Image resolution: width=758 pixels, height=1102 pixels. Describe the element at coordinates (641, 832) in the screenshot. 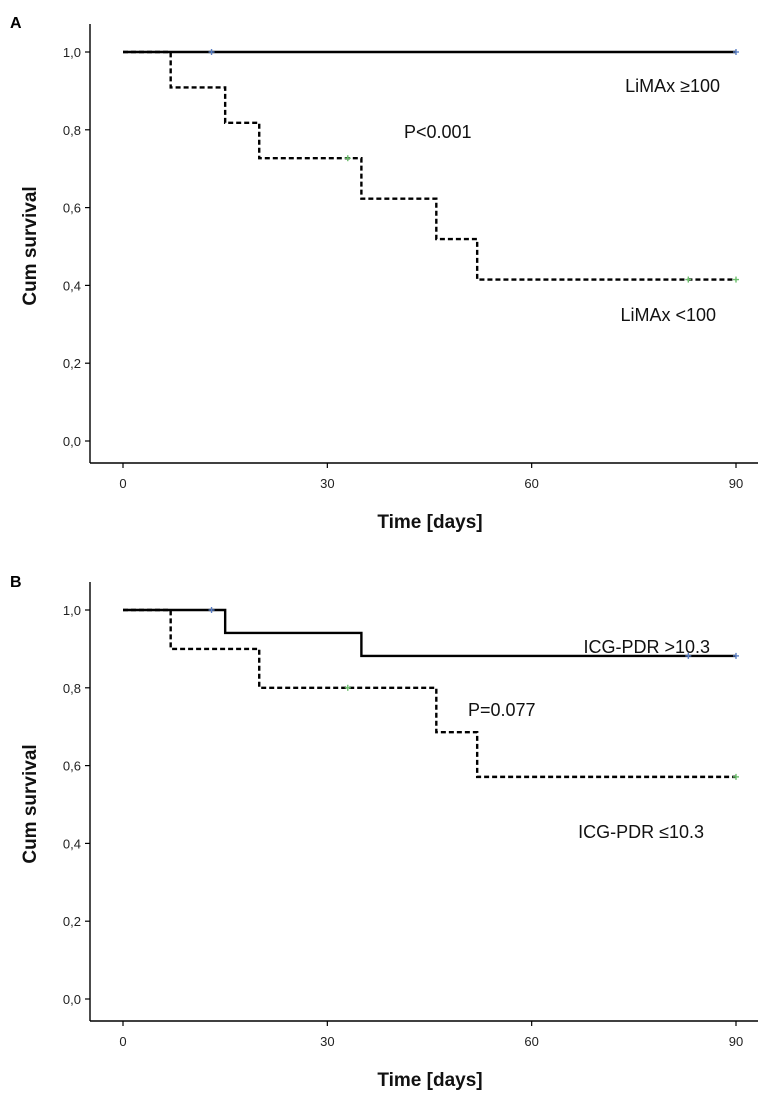

I see `series-label-icg-low: ICG-PDR ≤10.3` at that location.